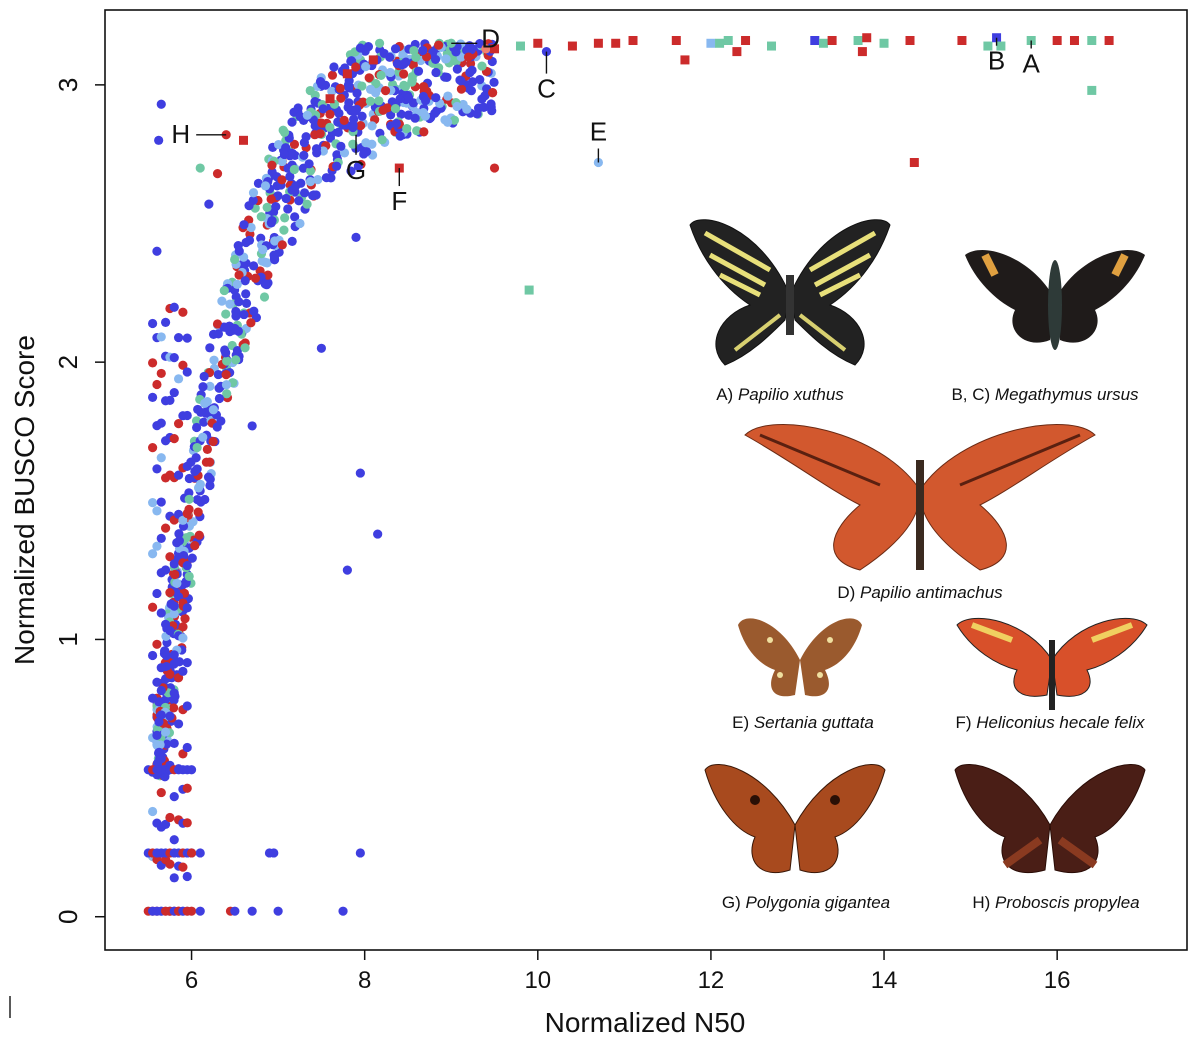 The image size is (1200, 1039). Describe the element at coordinates (803, 722) in the screenshot. I see `caption-e: E) Sertania guttata` at that location.